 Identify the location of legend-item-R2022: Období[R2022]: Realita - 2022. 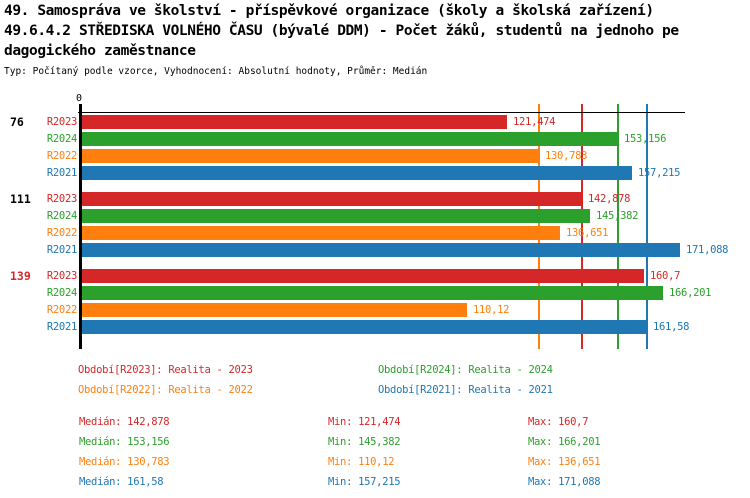
(165, 390).